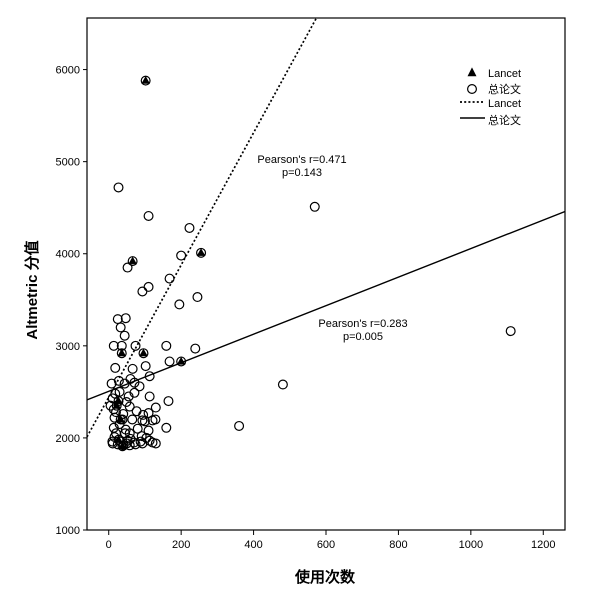 Image resolution: width=590 pixels, height=601 pixels. I want to click on x-tick-label: 1000, so click(471, 545).